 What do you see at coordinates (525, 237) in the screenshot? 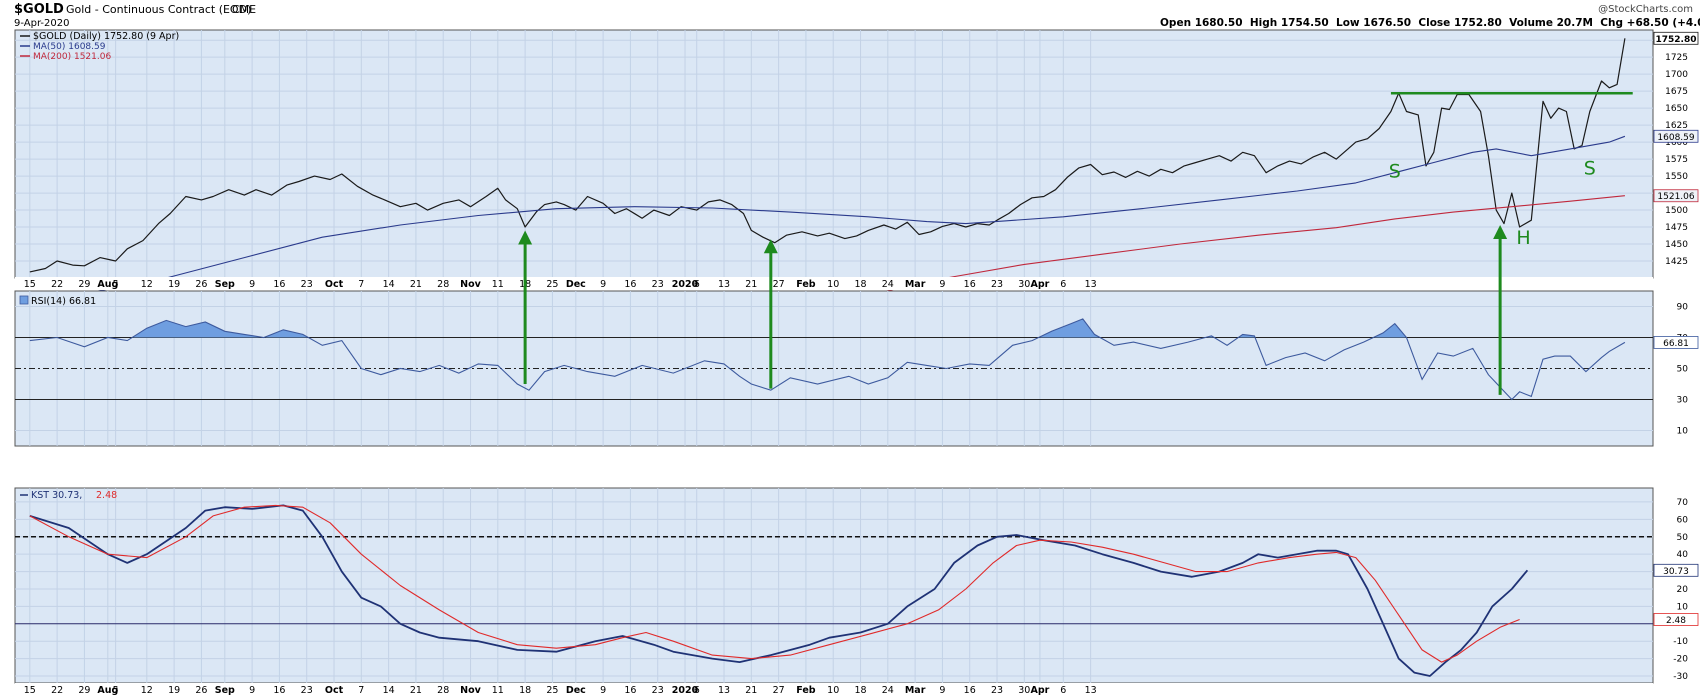
I see `arrow-head` at bounding box center [525, 237].